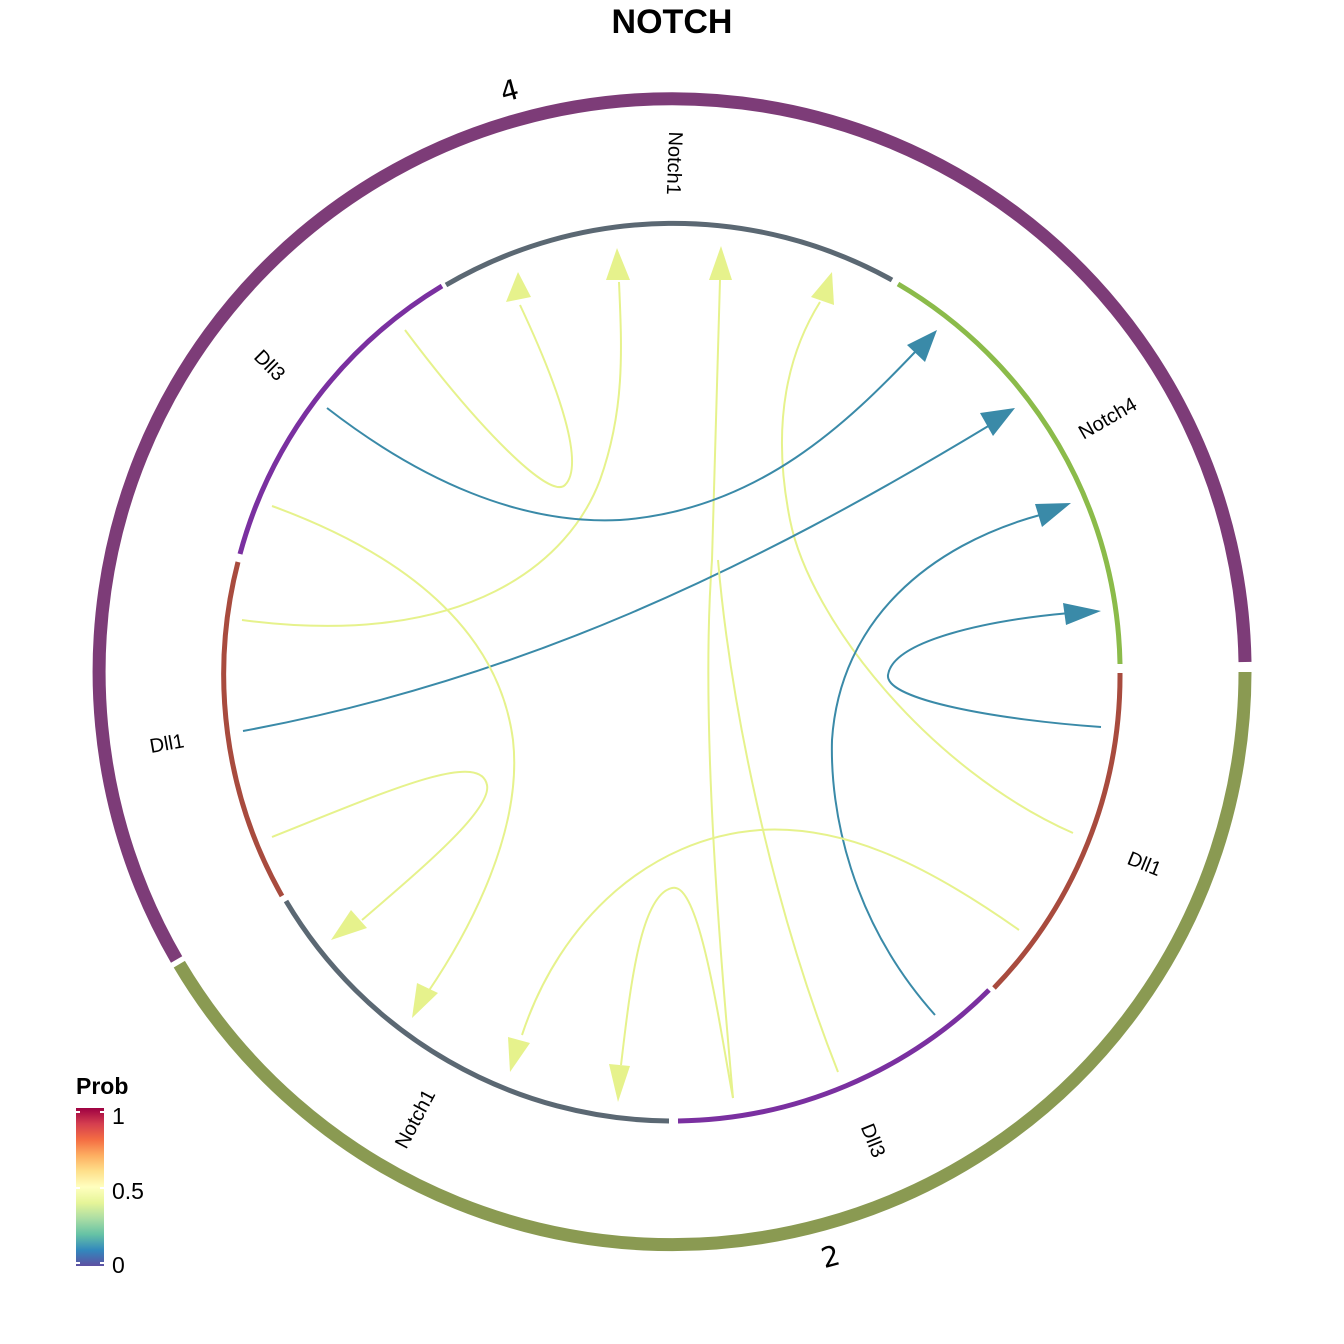  Describe the element at coordinates (674, 163) in the screenshot. I see `sector-label-notch1-4: Notch1` at that location.